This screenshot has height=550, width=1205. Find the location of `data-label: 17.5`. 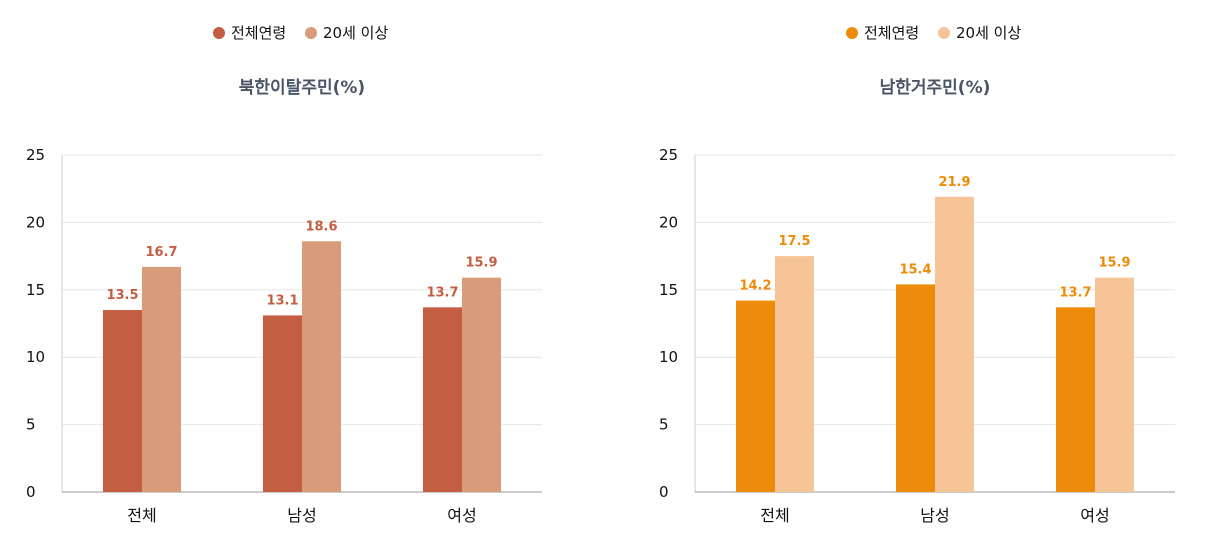

data-label: 17.5 is located at coordinates (794, 241).